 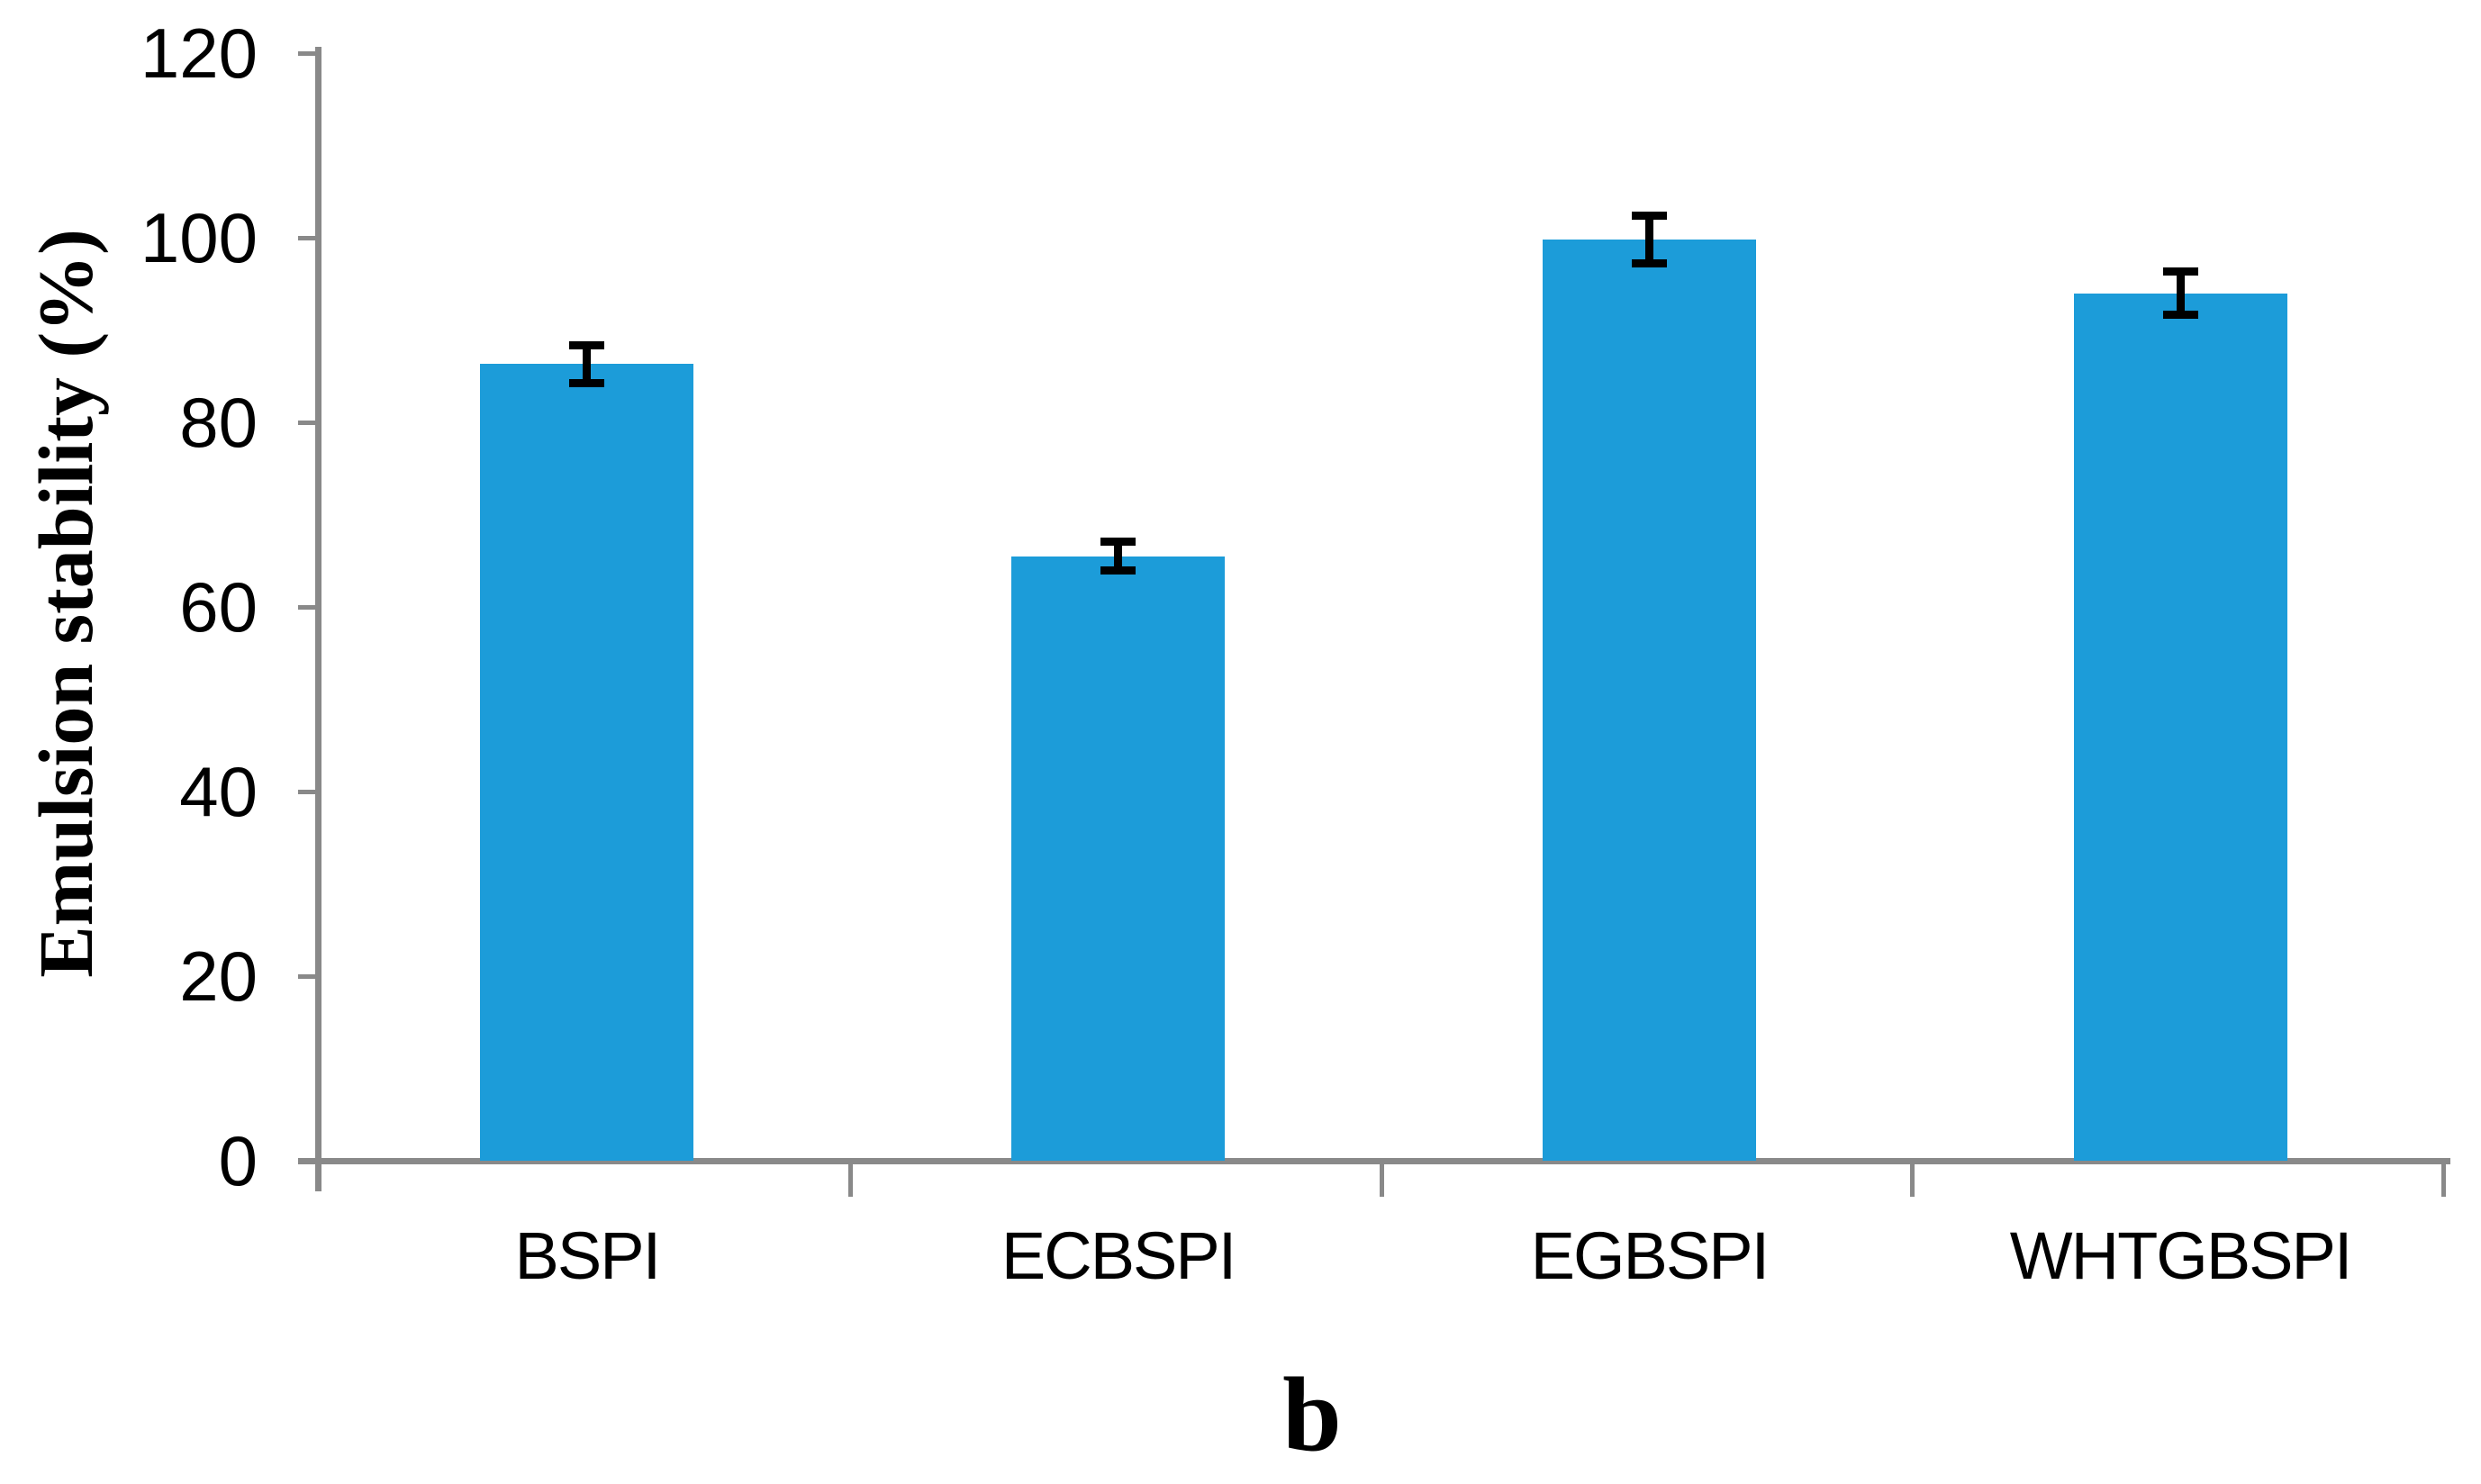 What do you see at coordinates (2181, 1256) in the screenshot?
I see `x-category-label-whtgbspi: WHTGBSPI` at bounding box center [2181, 1256].